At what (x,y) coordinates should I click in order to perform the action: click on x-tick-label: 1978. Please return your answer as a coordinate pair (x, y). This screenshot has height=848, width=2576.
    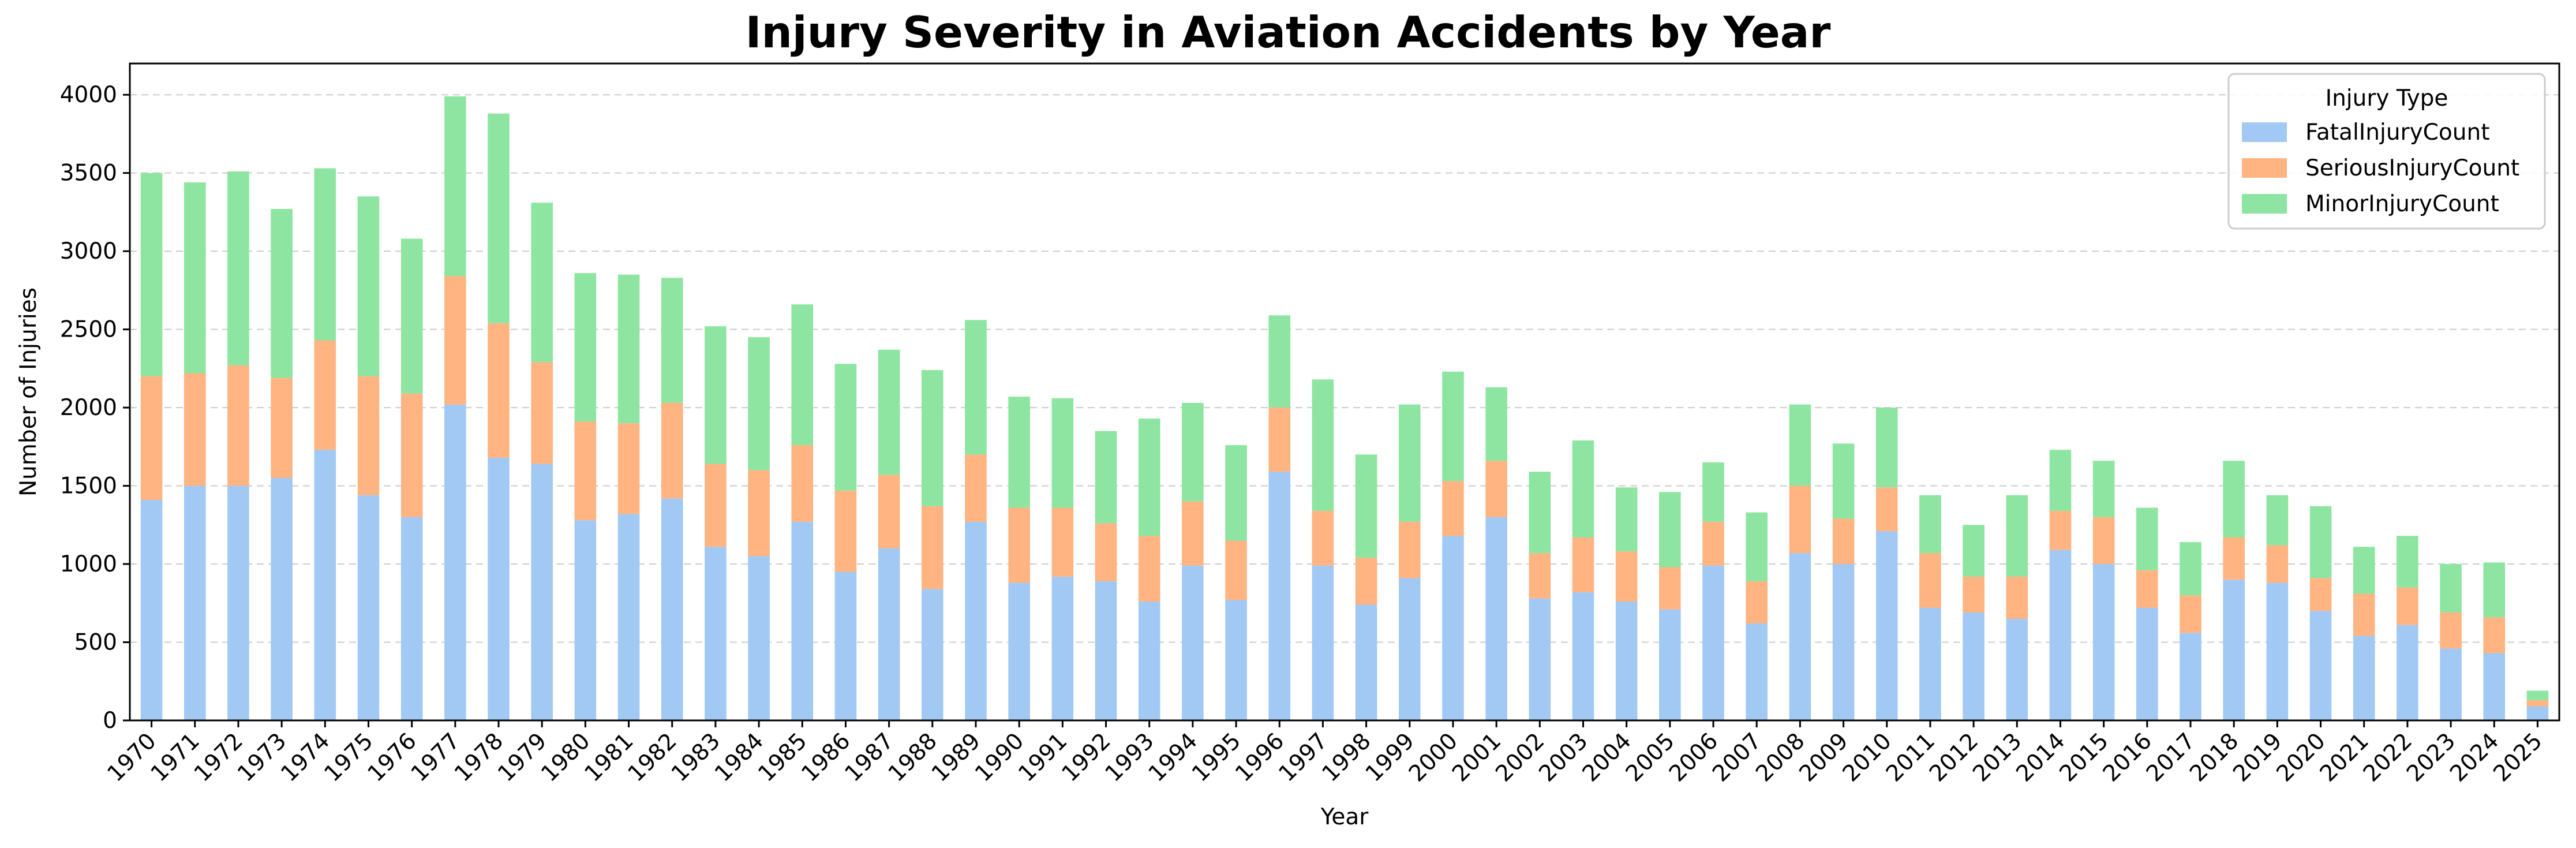
    Looking at the image, I should click on (479, 757).